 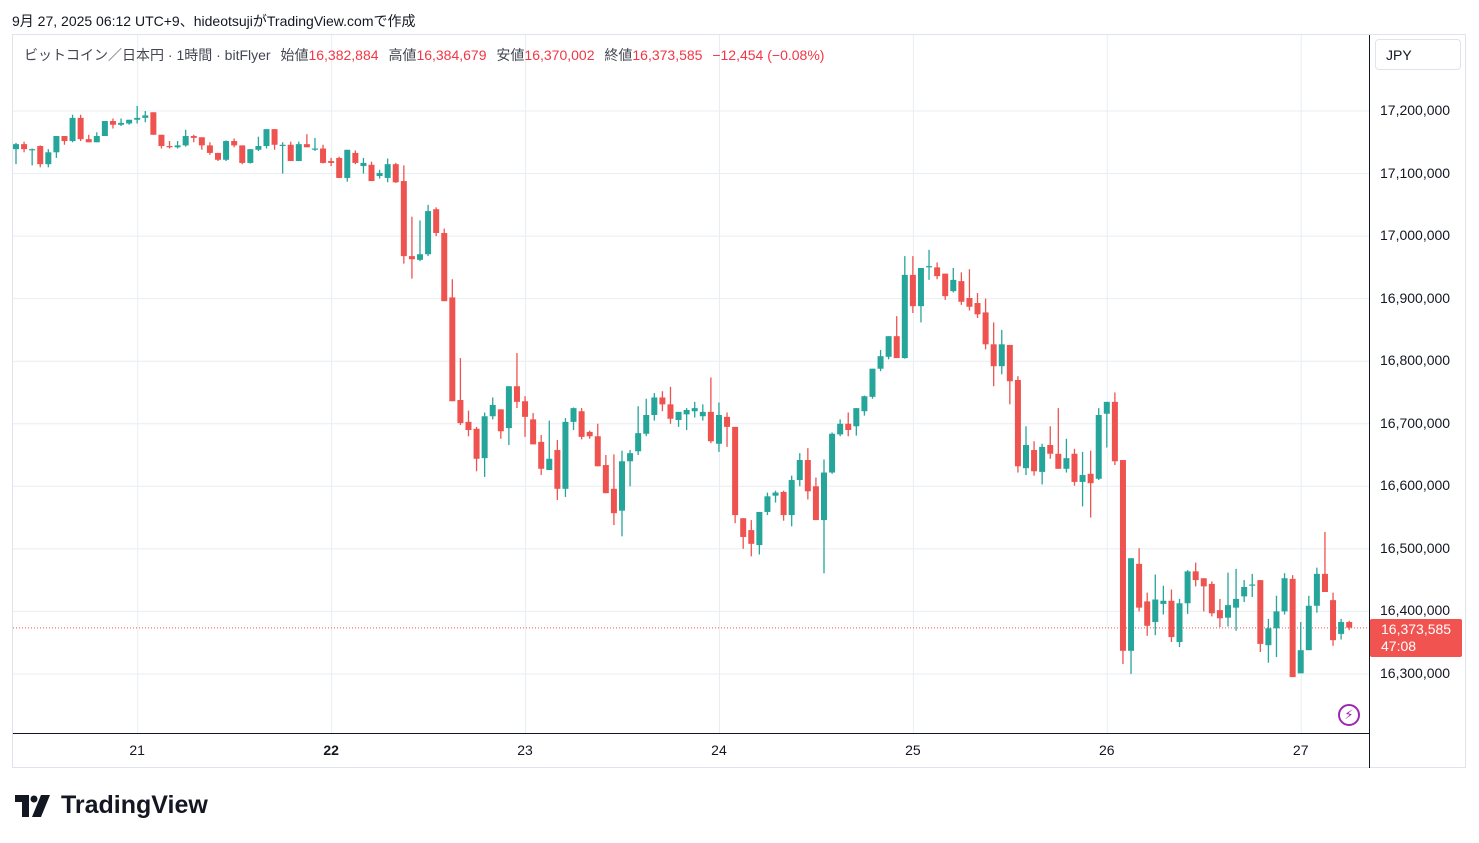 What do you see at coordinates (1415, 235) in the screenshot?
I see `price-tick-label: 17,000,000` at bounding box center [1415, 235].